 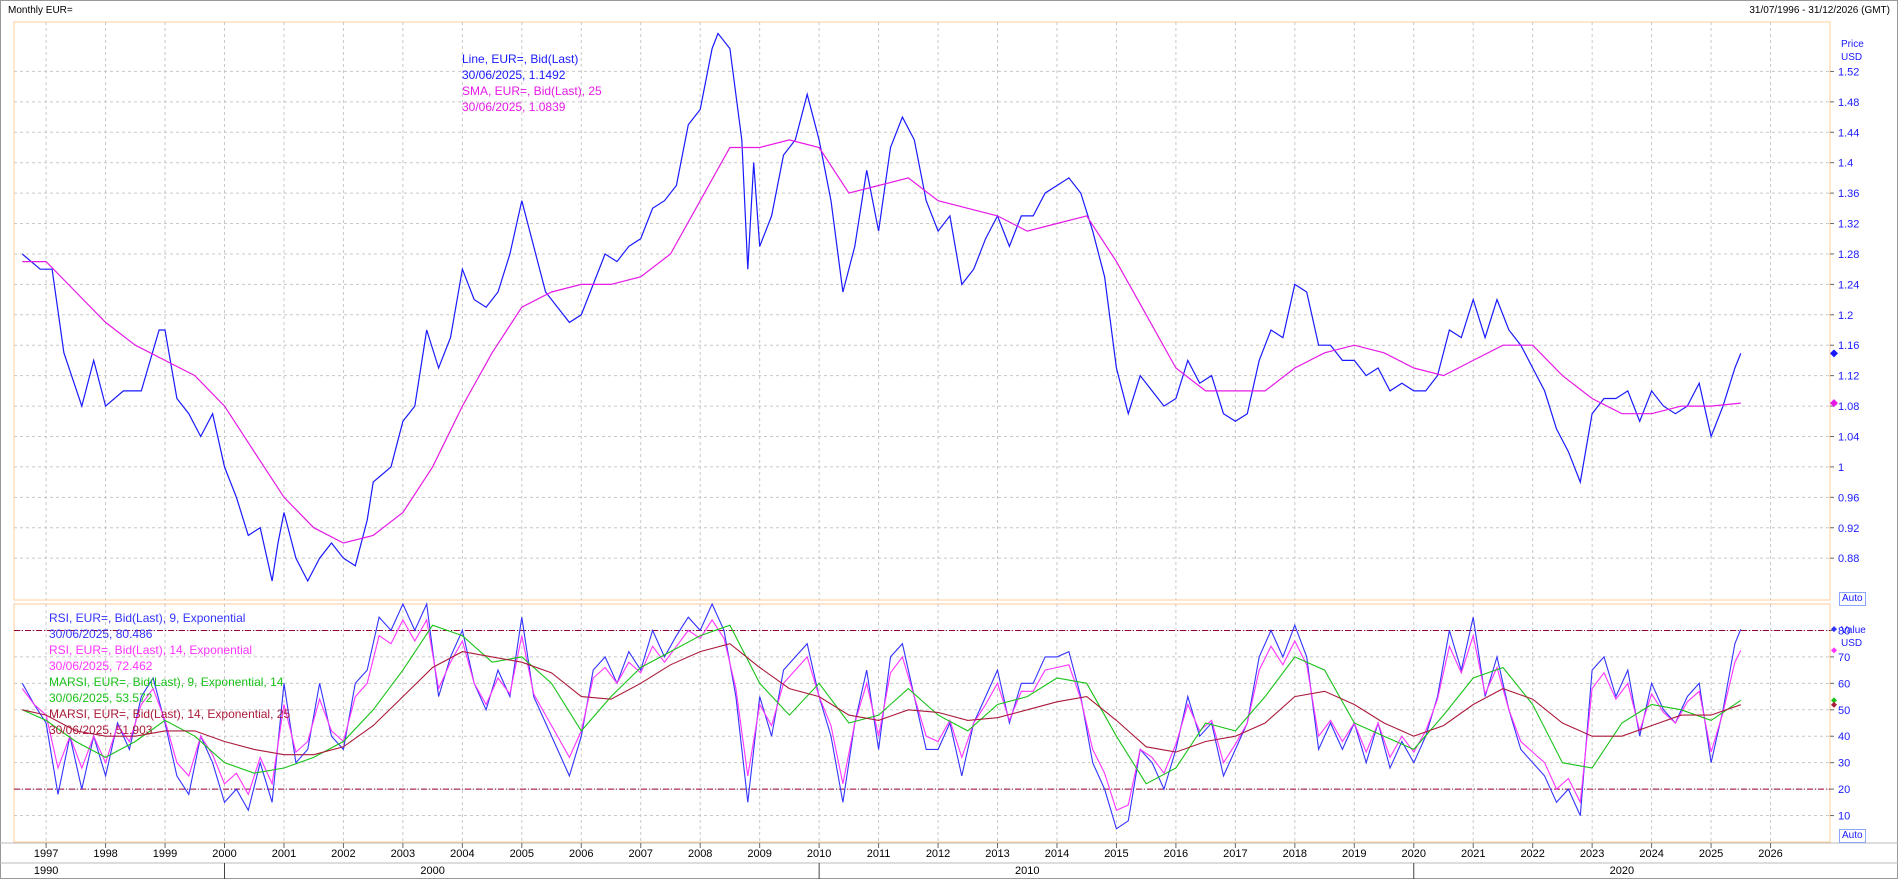 I want to click on marsi-9-series-last-marker, so click(x=1834, y=700).